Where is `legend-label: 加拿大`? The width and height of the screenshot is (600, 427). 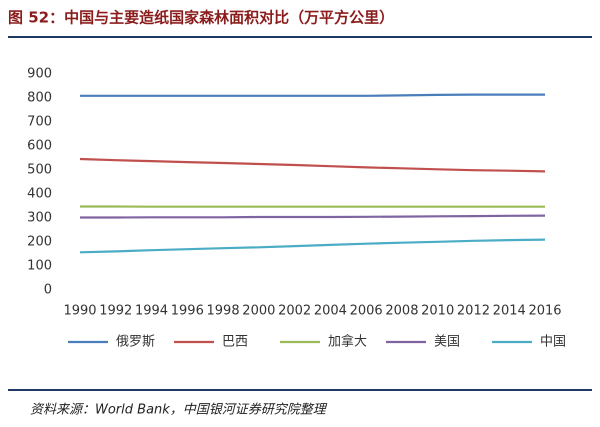
legend-label: 加拿大 is located at coordinates (347, 342).